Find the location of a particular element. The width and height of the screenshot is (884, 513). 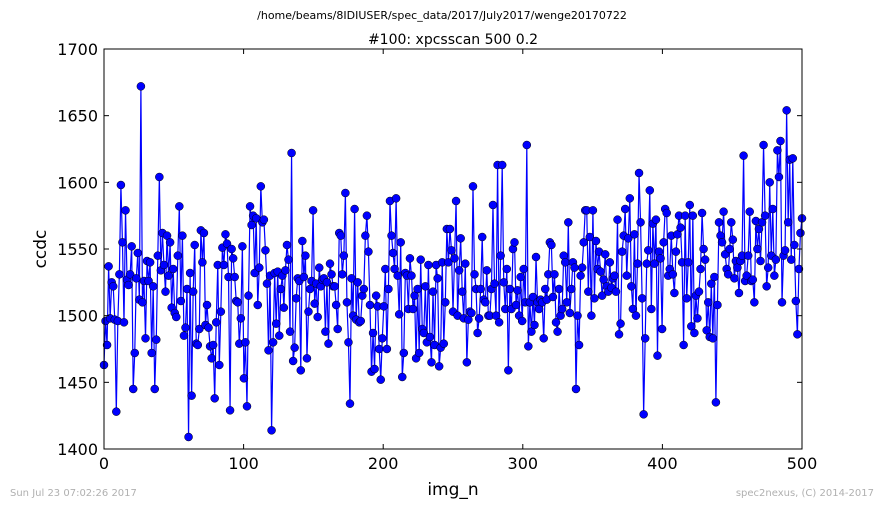

x-tick-label: 100 is located at coordinates (243, 463).